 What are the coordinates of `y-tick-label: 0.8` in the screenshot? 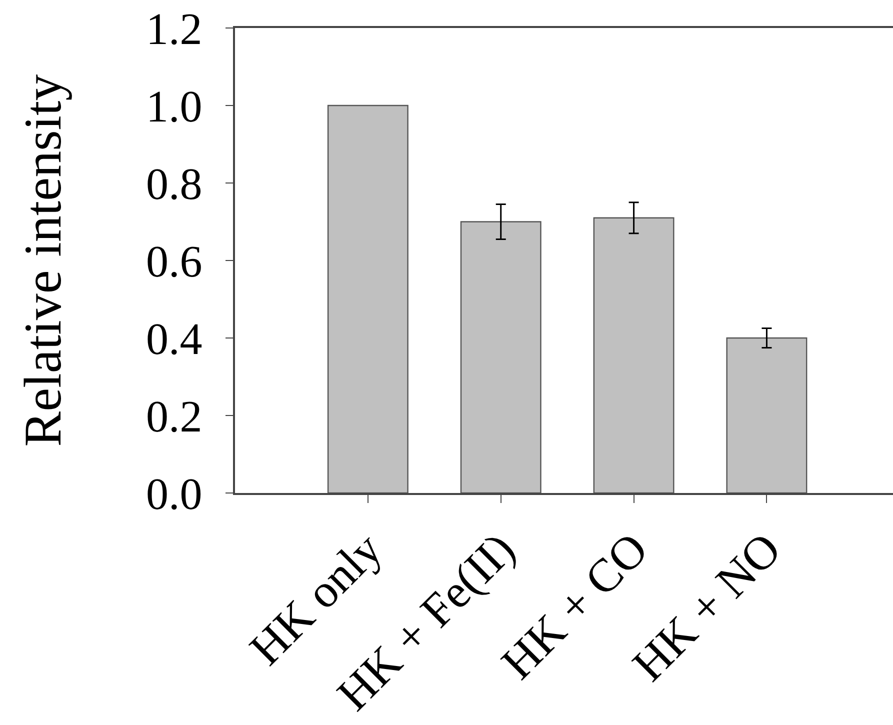 It's located at (174, 183).